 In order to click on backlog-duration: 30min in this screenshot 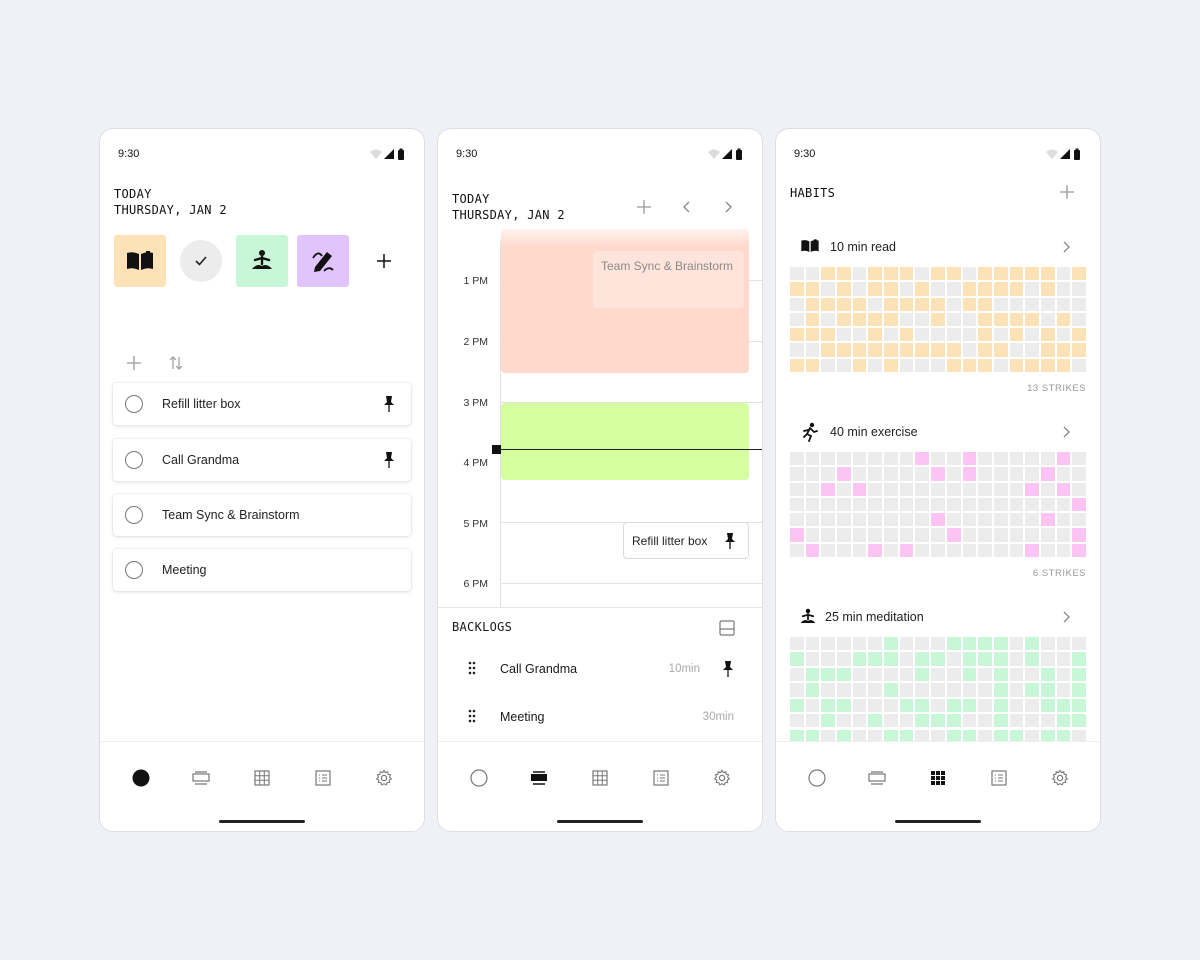, I will do `click(718, 717)`.